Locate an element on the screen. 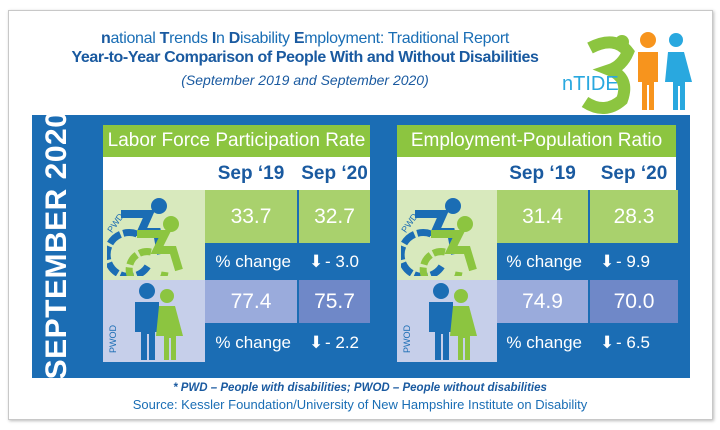  logo-text: nTIDE is located at coordinates (590, 84).